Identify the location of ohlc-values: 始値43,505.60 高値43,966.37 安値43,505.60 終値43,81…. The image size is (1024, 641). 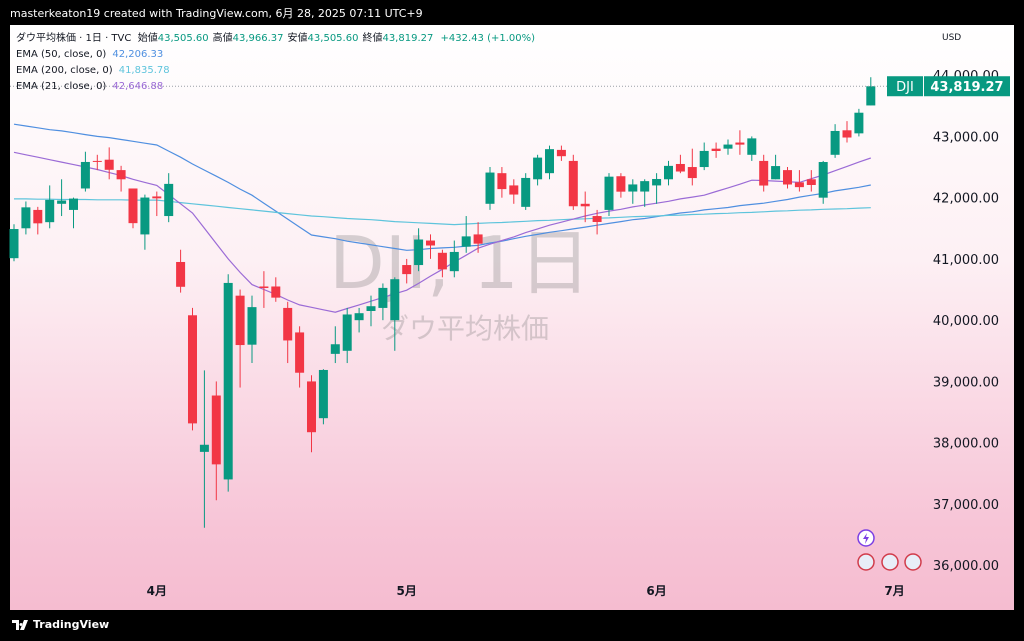
(288, 38).